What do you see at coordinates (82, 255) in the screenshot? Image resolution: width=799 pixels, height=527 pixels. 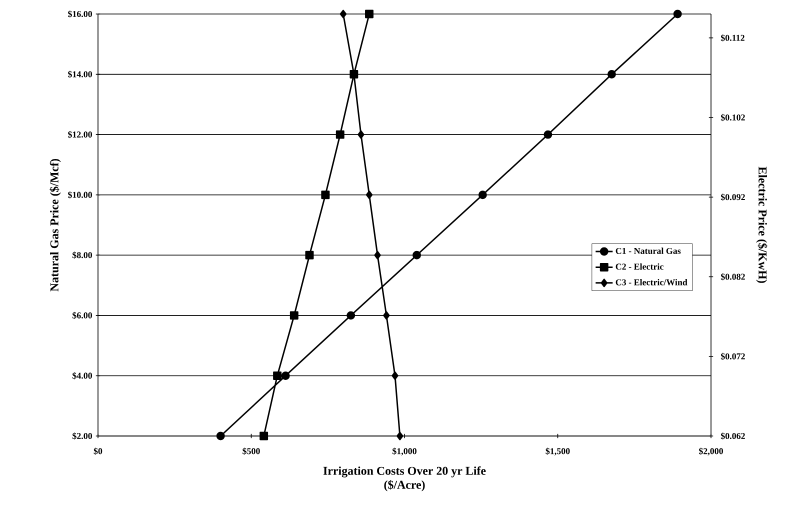 I see `y-tick-label: $8.00` at bounding box center [82, 255].